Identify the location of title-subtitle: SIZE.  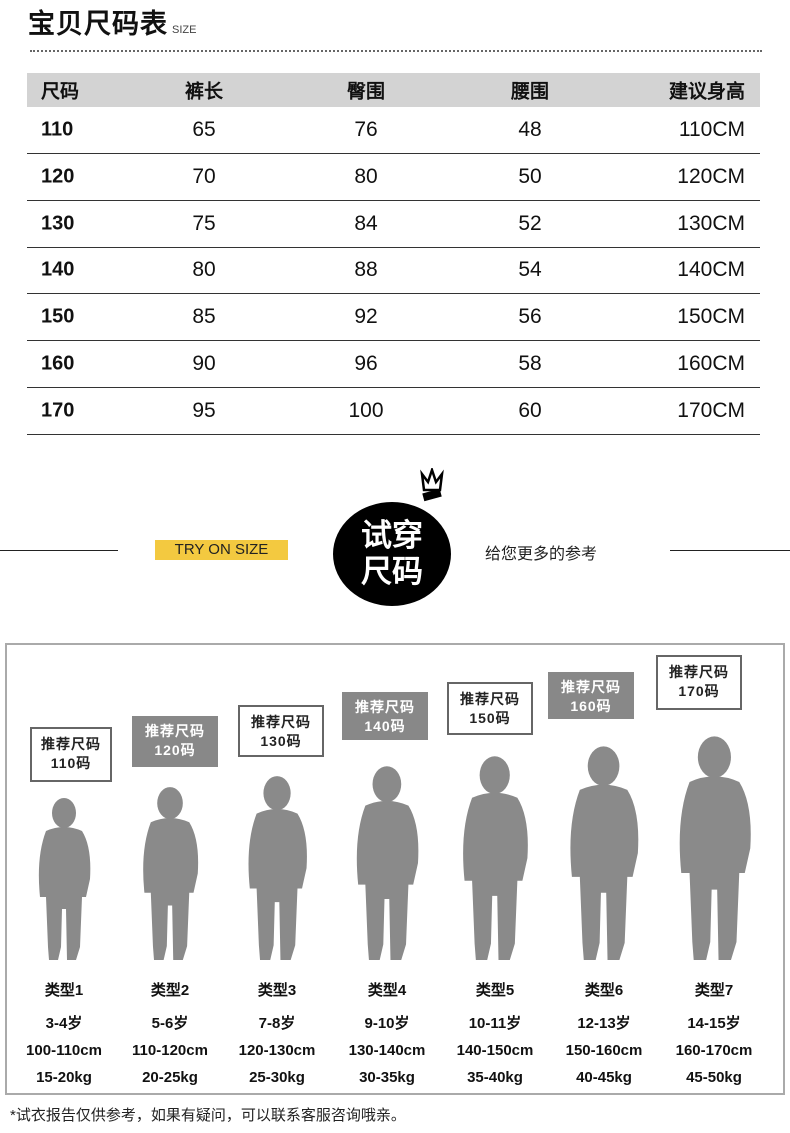
(184, 30).